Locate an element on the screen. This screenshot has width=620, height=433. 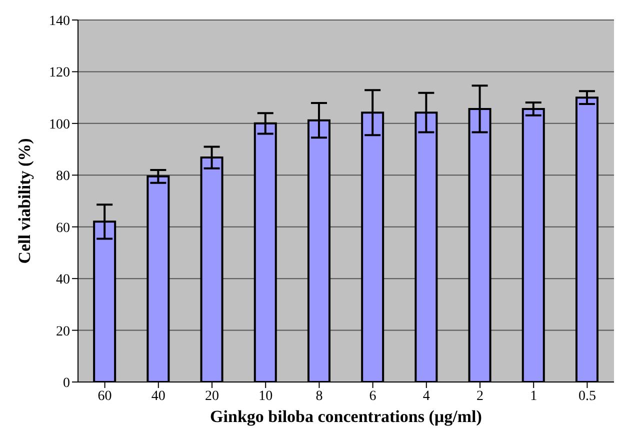
y-tick-label: 0 is located at coordinates (66, 383).